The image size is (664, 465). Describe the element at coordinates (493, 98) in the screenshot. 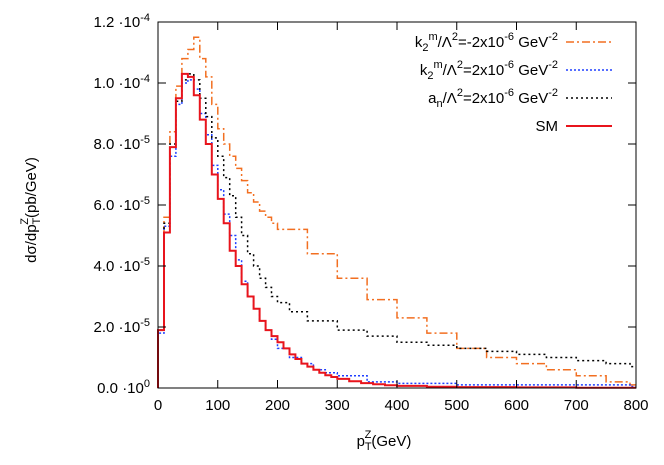

I see `legend-label-3: an/Λ2=2x10-6 GeV-2` at that location.